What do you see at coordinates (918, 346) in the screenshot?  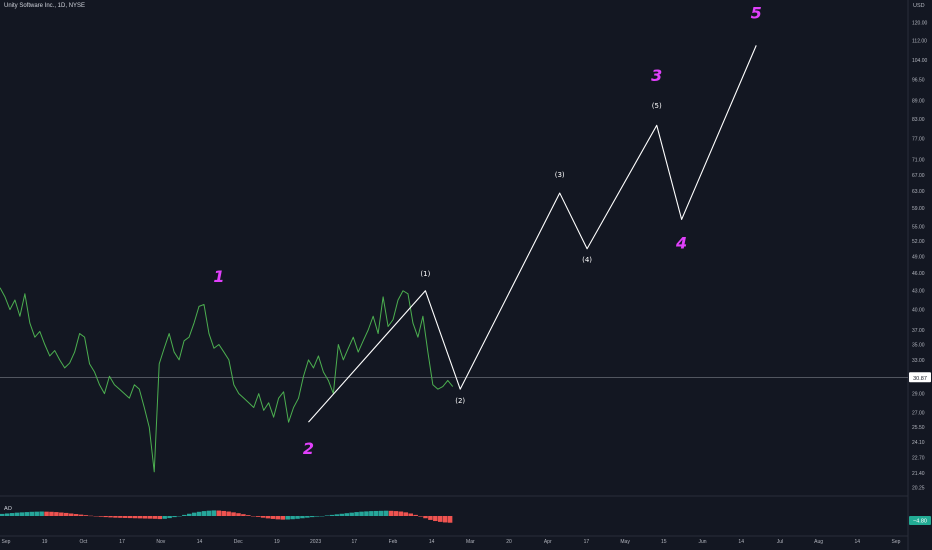 I see `y-tick-label: 35.00` at bounding box center [918, 346].